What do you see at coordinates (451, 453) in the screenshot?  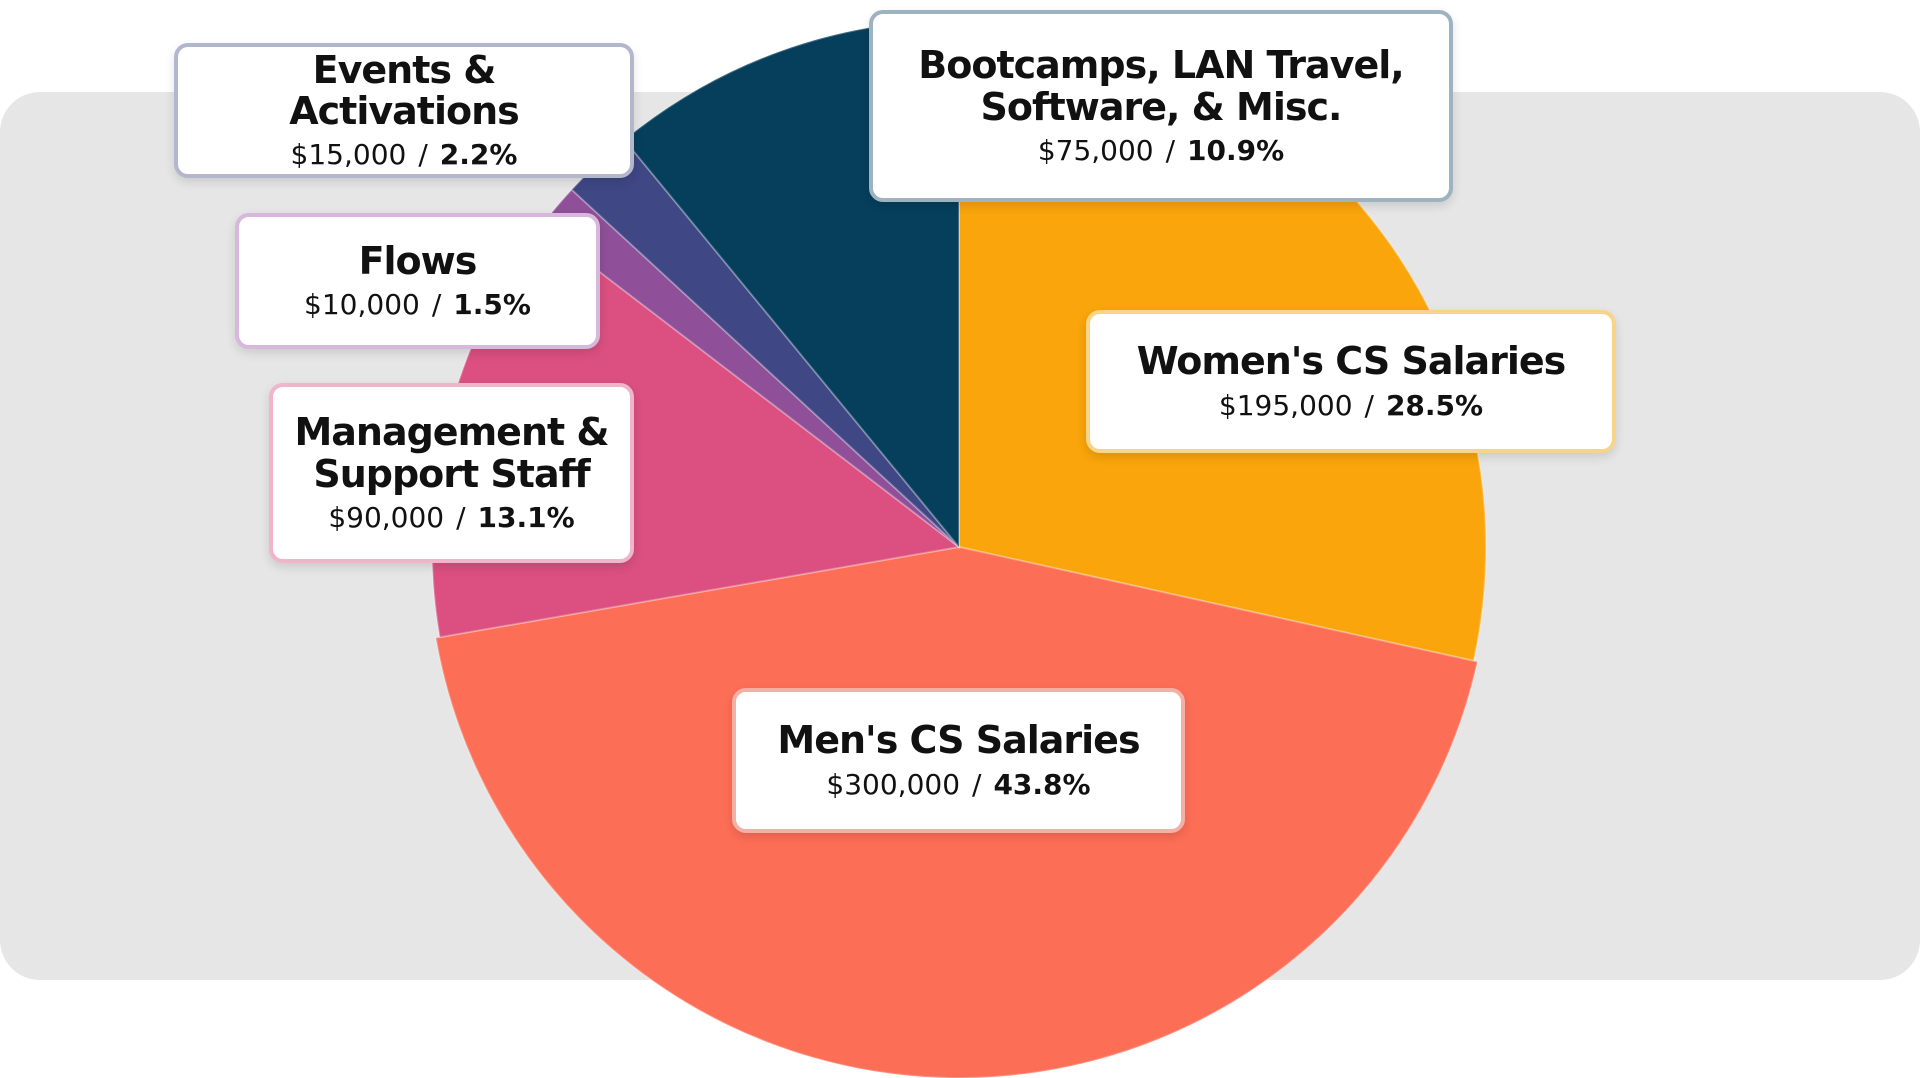 I see `category-label: Management & Support Staff` at bounding box center [451, 453].